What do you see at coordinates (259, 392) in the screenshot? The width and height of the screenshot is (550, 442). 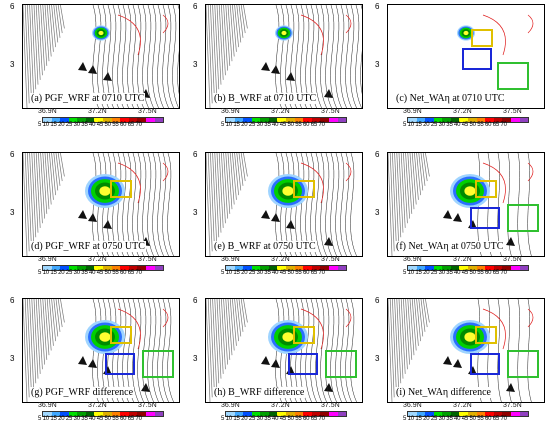 I see `panel-caption: (h) B_WRF difference` at bounding box center [259, 392].